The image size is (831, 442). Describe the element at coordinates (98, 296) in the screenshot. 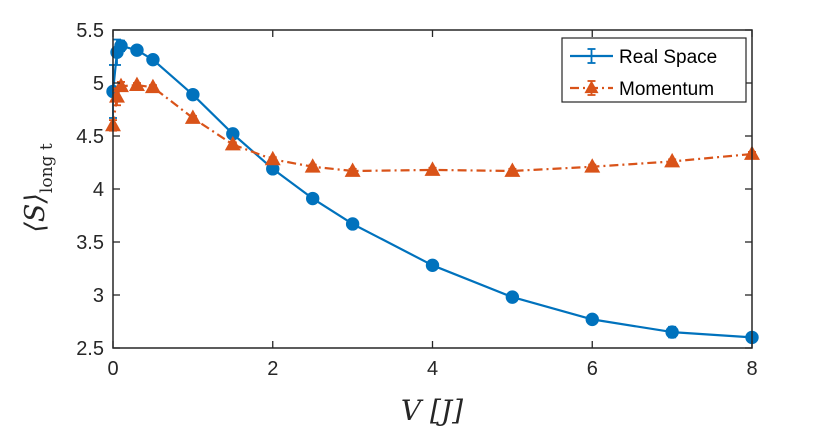

I see `y-tick-label: 3` at that location.